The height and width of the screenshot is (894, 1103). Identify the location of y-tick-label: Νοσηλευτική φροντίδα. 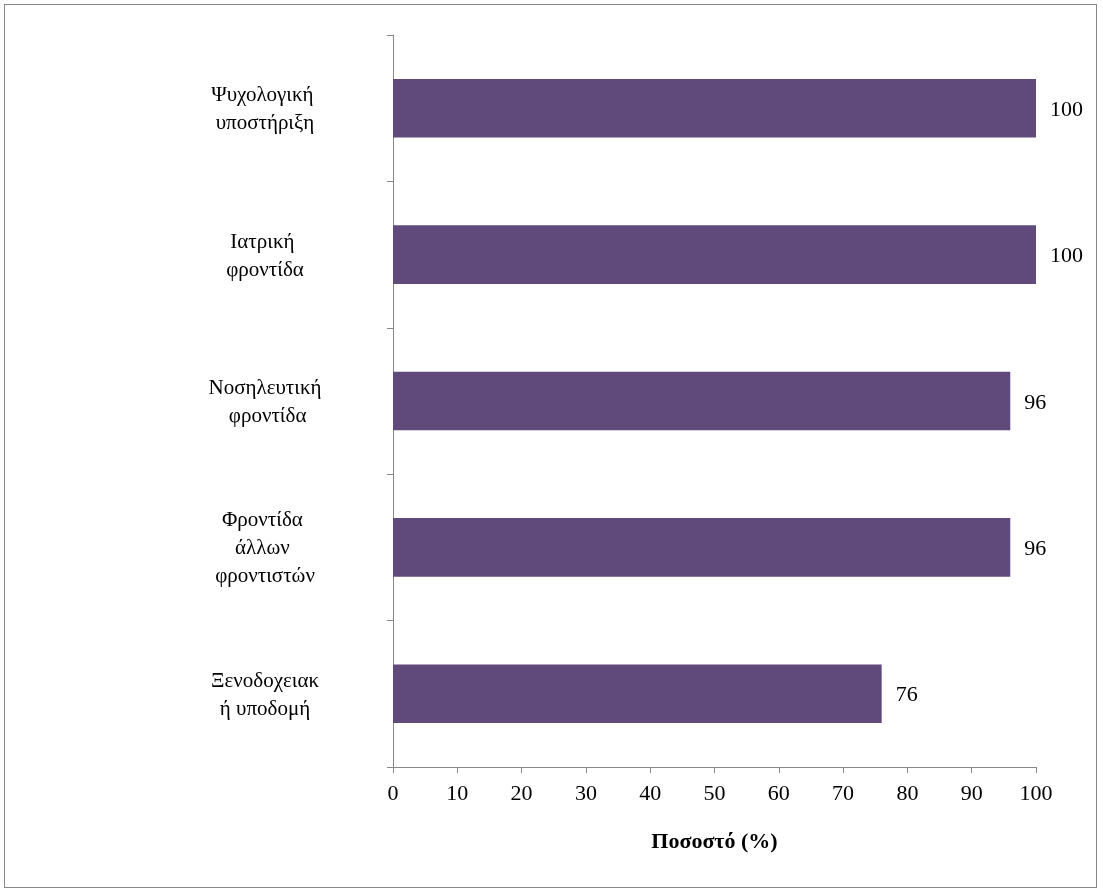
(265, 401).